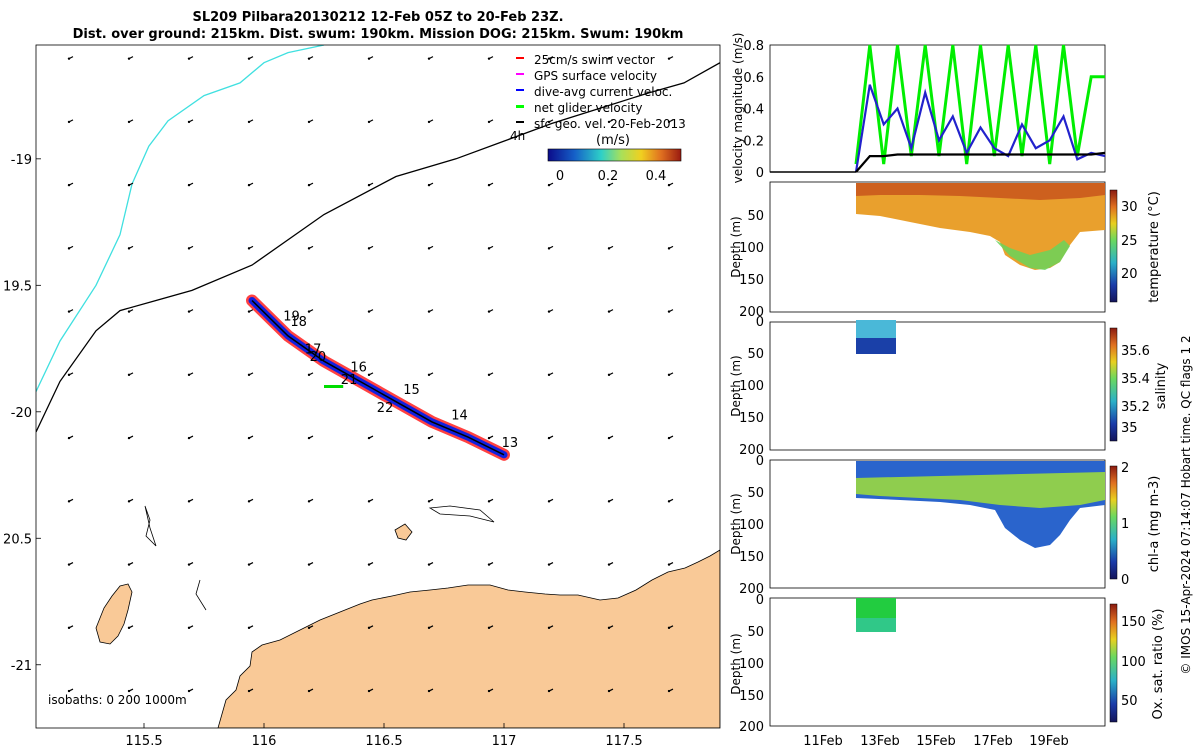 The height and width of the screenshot is (750, 1200). I want to click on salinity-ytick-0: 0, so click(760, 322).